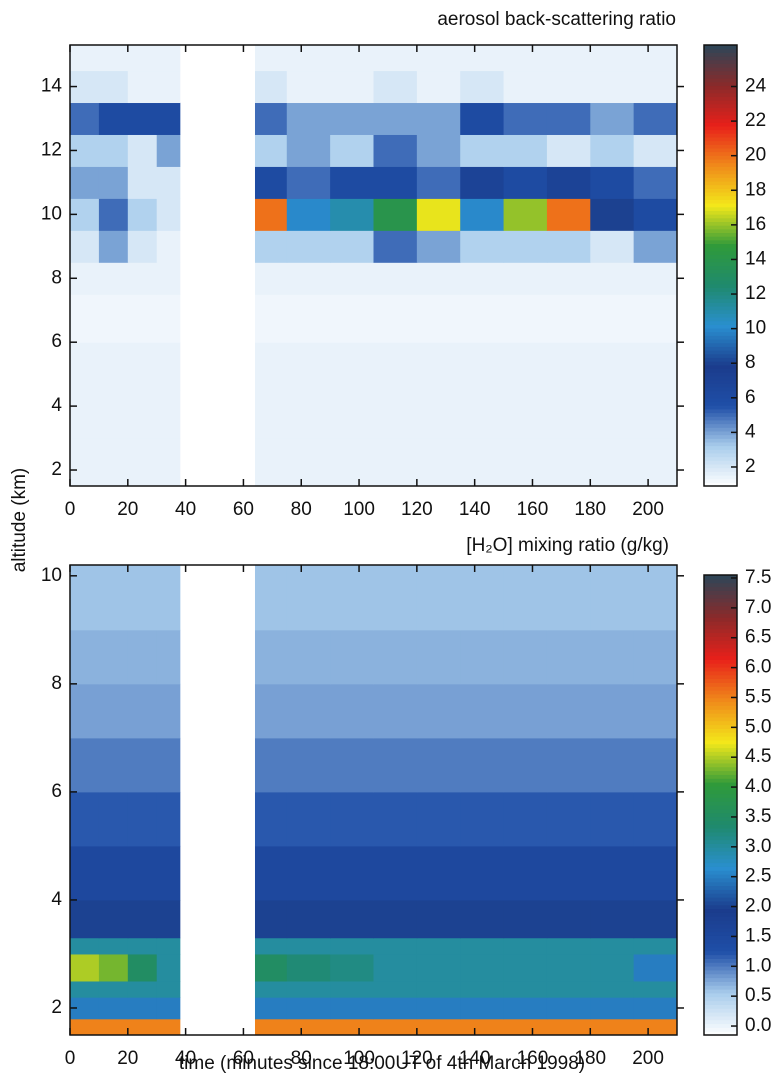  I want to click on colorbar-tick-label: 0.5, so click(758, 995).